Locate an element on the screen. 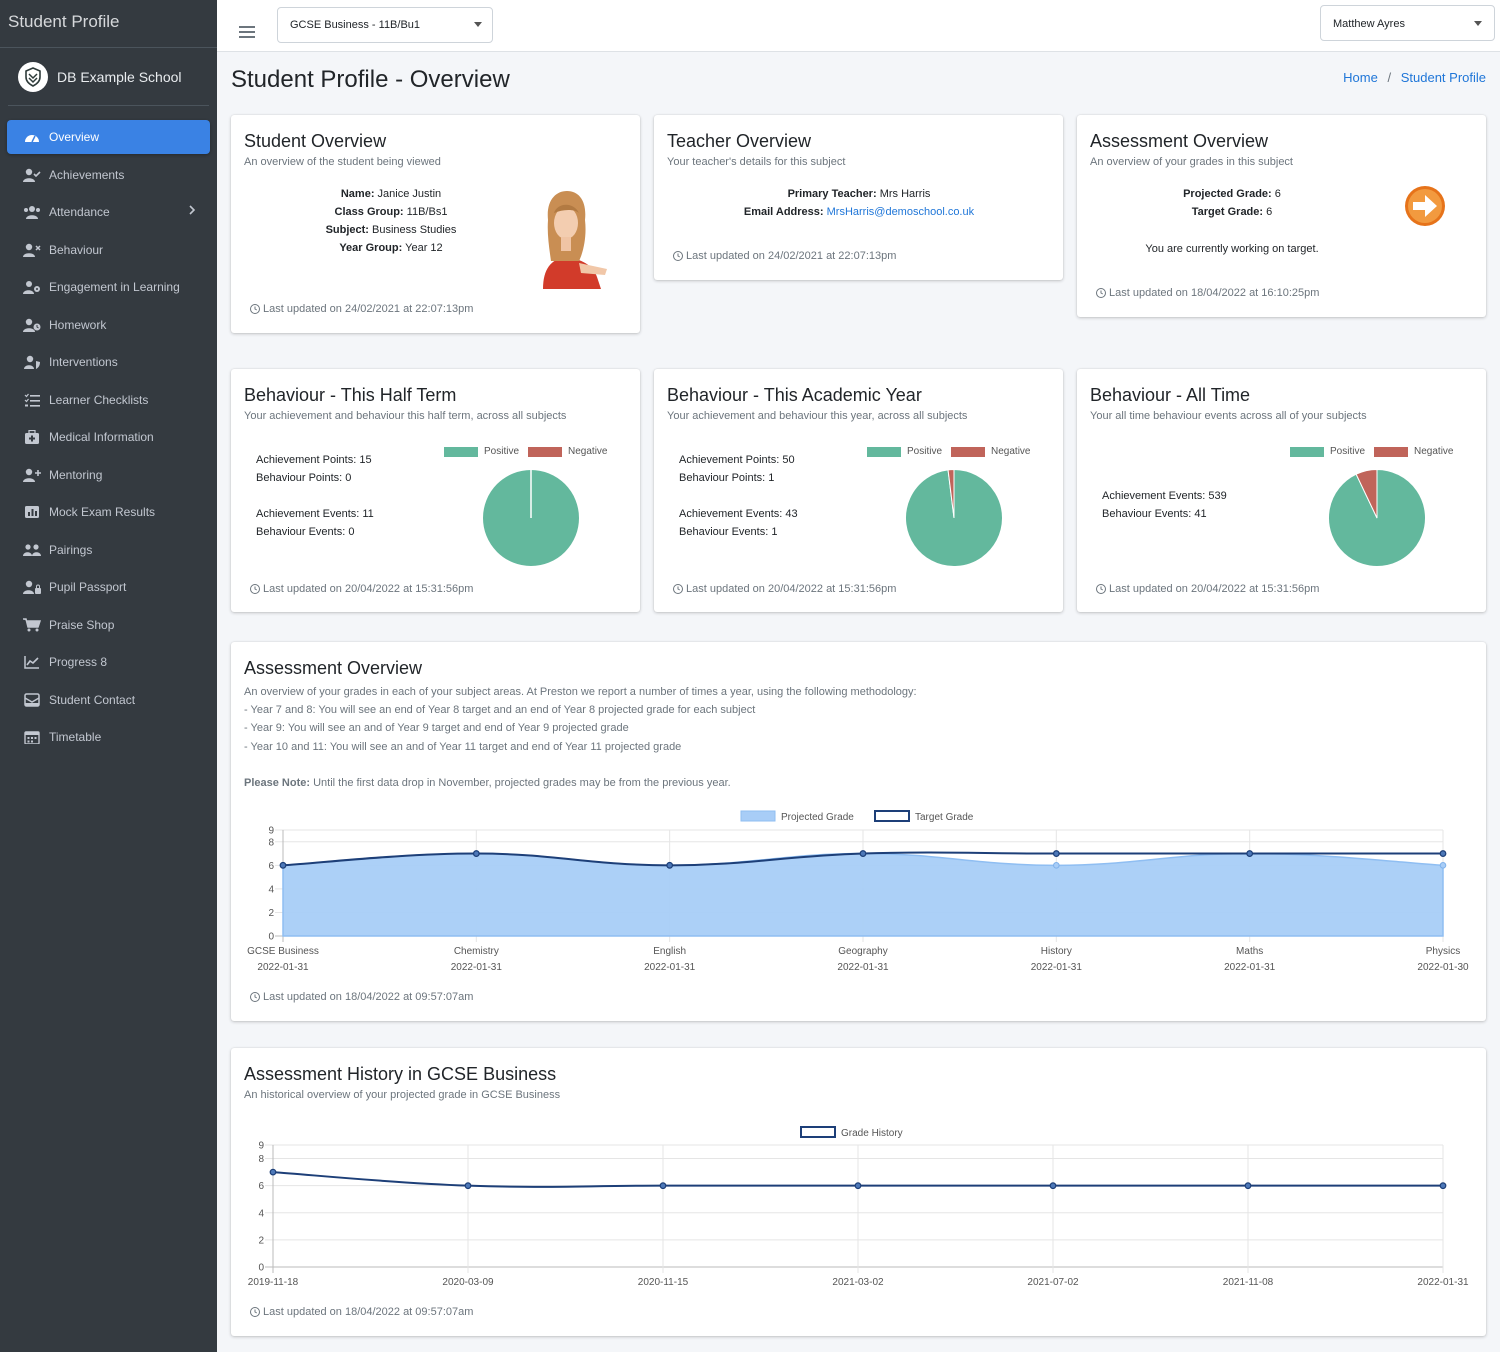 The height and width of the screenshot is (1352, 1500). last-updated: Last updated on 18/04/2022 at 16:10:25pm is located at coordinates (1207, 293).